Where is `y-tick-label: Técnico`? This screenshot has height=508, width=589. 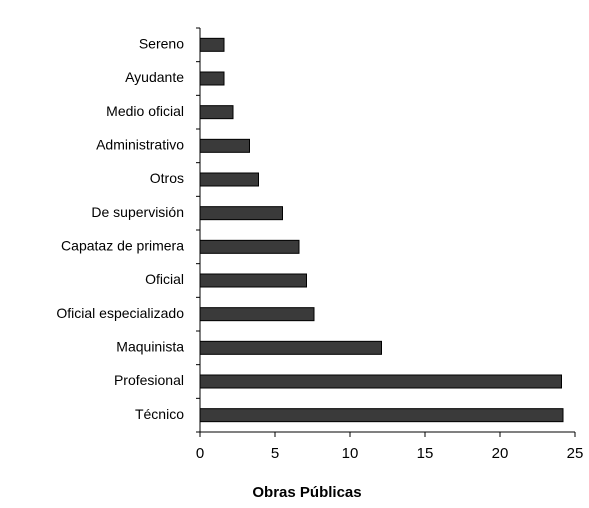 y-tick-label: Técnico is located at coordinates (159, 414).